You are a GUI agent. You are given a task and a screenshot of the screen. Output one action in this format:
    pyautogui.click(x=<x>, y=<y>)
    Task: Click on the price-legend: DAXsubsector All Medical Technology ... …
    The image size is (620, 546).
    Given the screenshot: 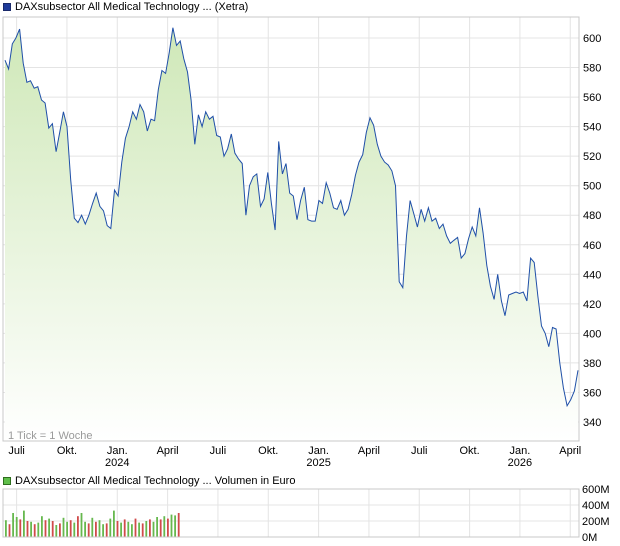 What is the action you would take?
    pyautogui.click(x=125, y=7)
    